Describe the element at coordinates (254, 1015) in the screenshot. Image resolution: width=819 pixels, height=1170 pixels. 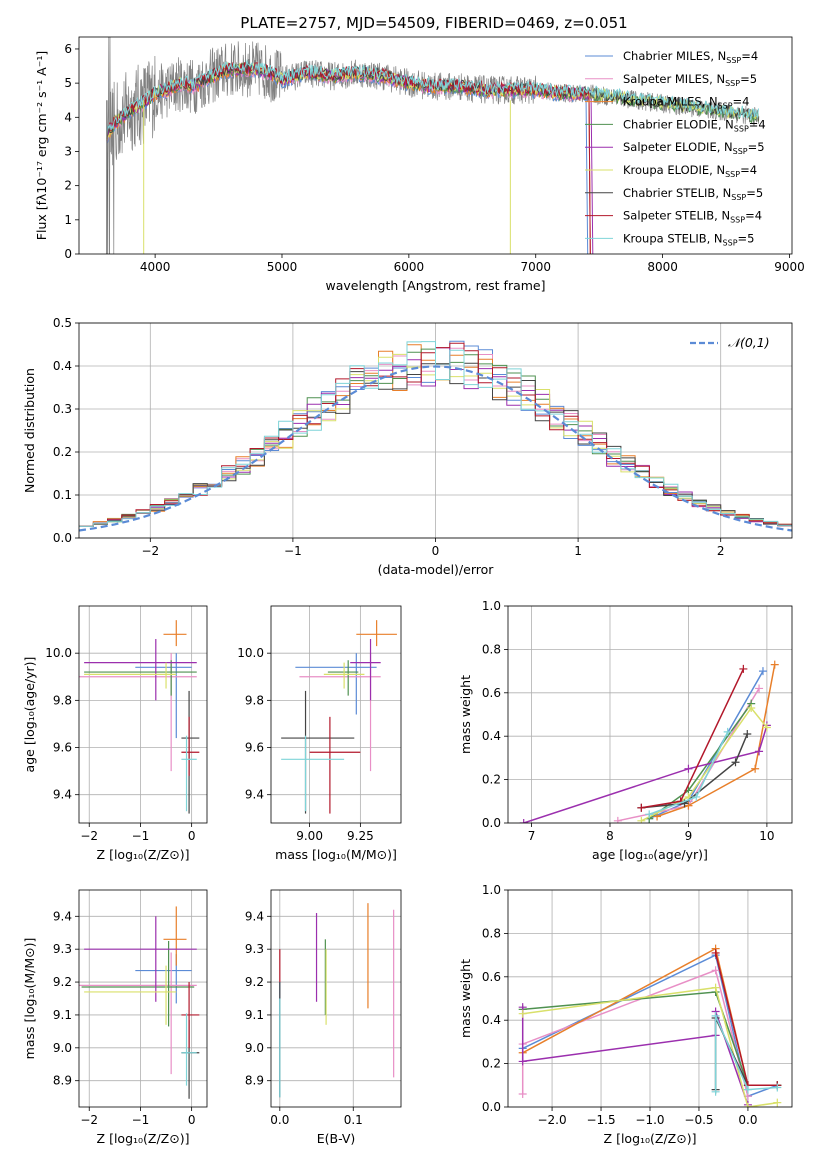
I see `y-tick-label: 9.1` at that location.